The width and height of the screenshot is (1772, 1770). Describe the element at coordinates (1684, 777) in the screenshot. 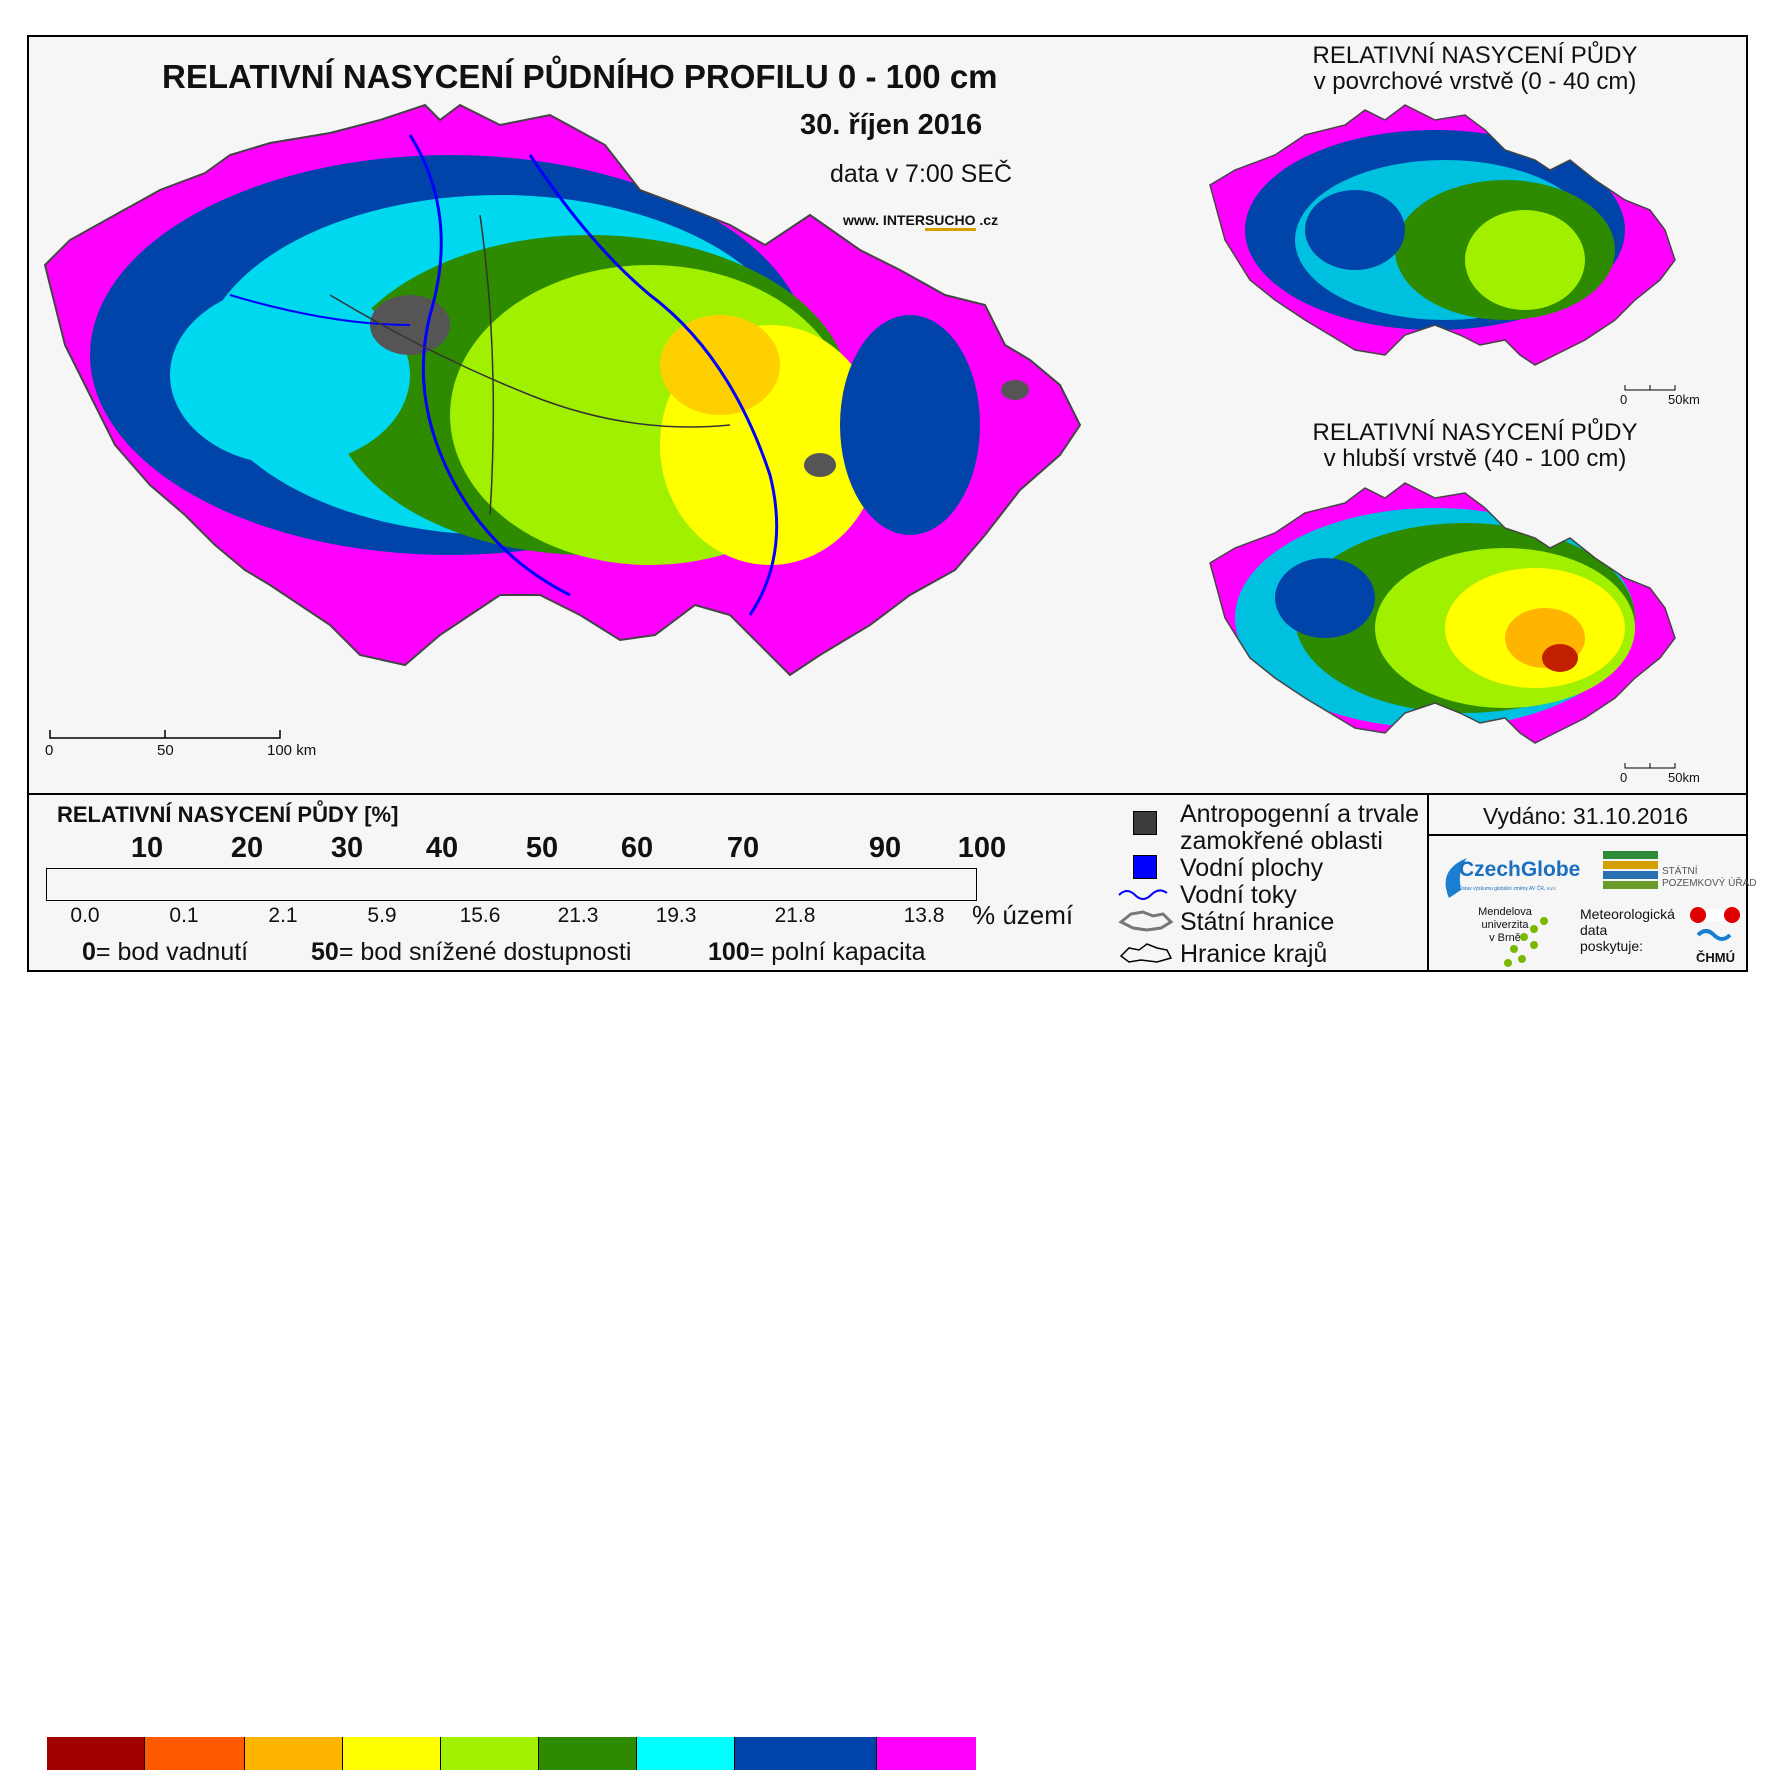

I see `inset-bottom-scale-50: 50km` at that location.